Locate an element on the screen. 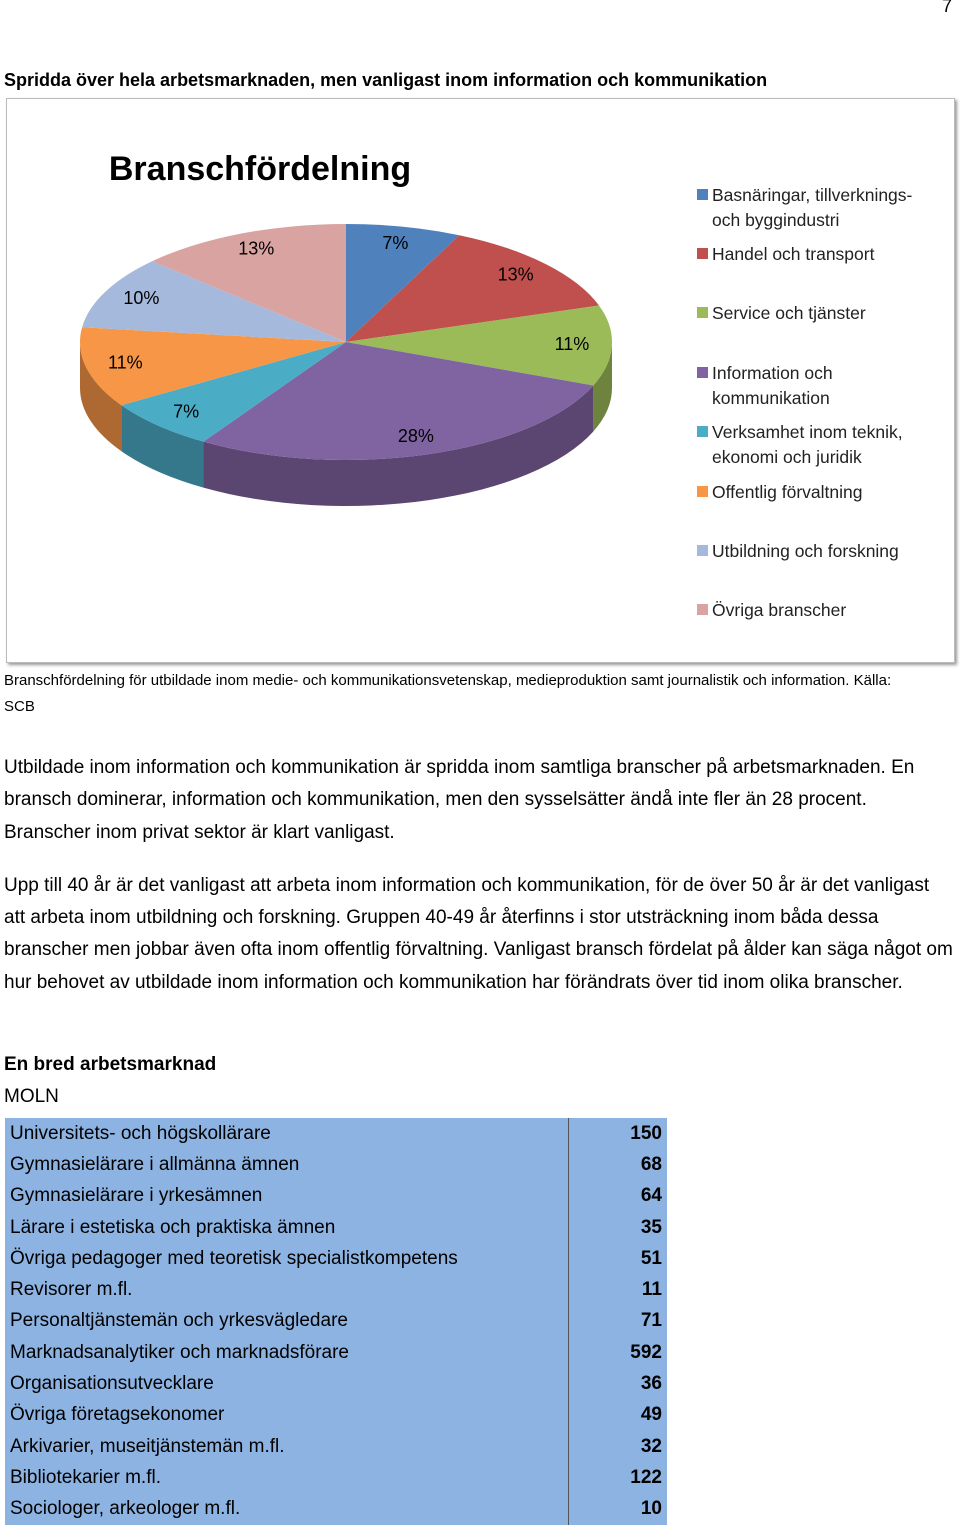 Image resolution: width=960 pixels, height=1534 pixels. page-number: 7 is located at coordinates (946, 8).